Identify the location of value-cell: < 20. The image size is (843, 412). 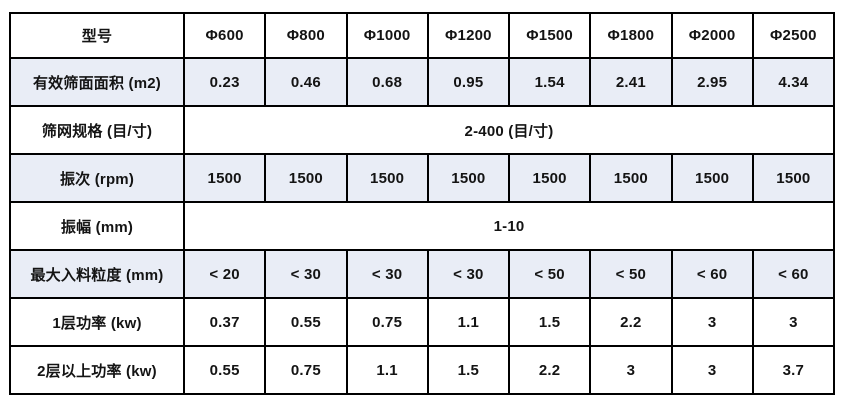
(224, 274).